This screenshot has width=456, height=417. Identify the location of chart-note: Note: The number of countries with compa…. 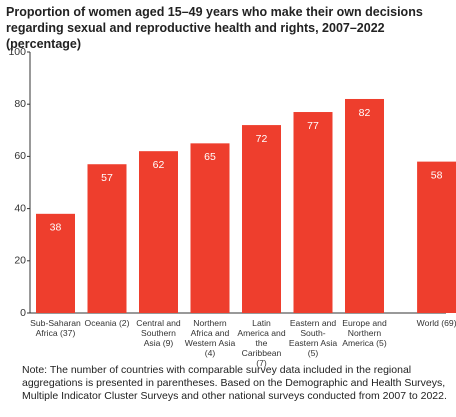
(234, 383).